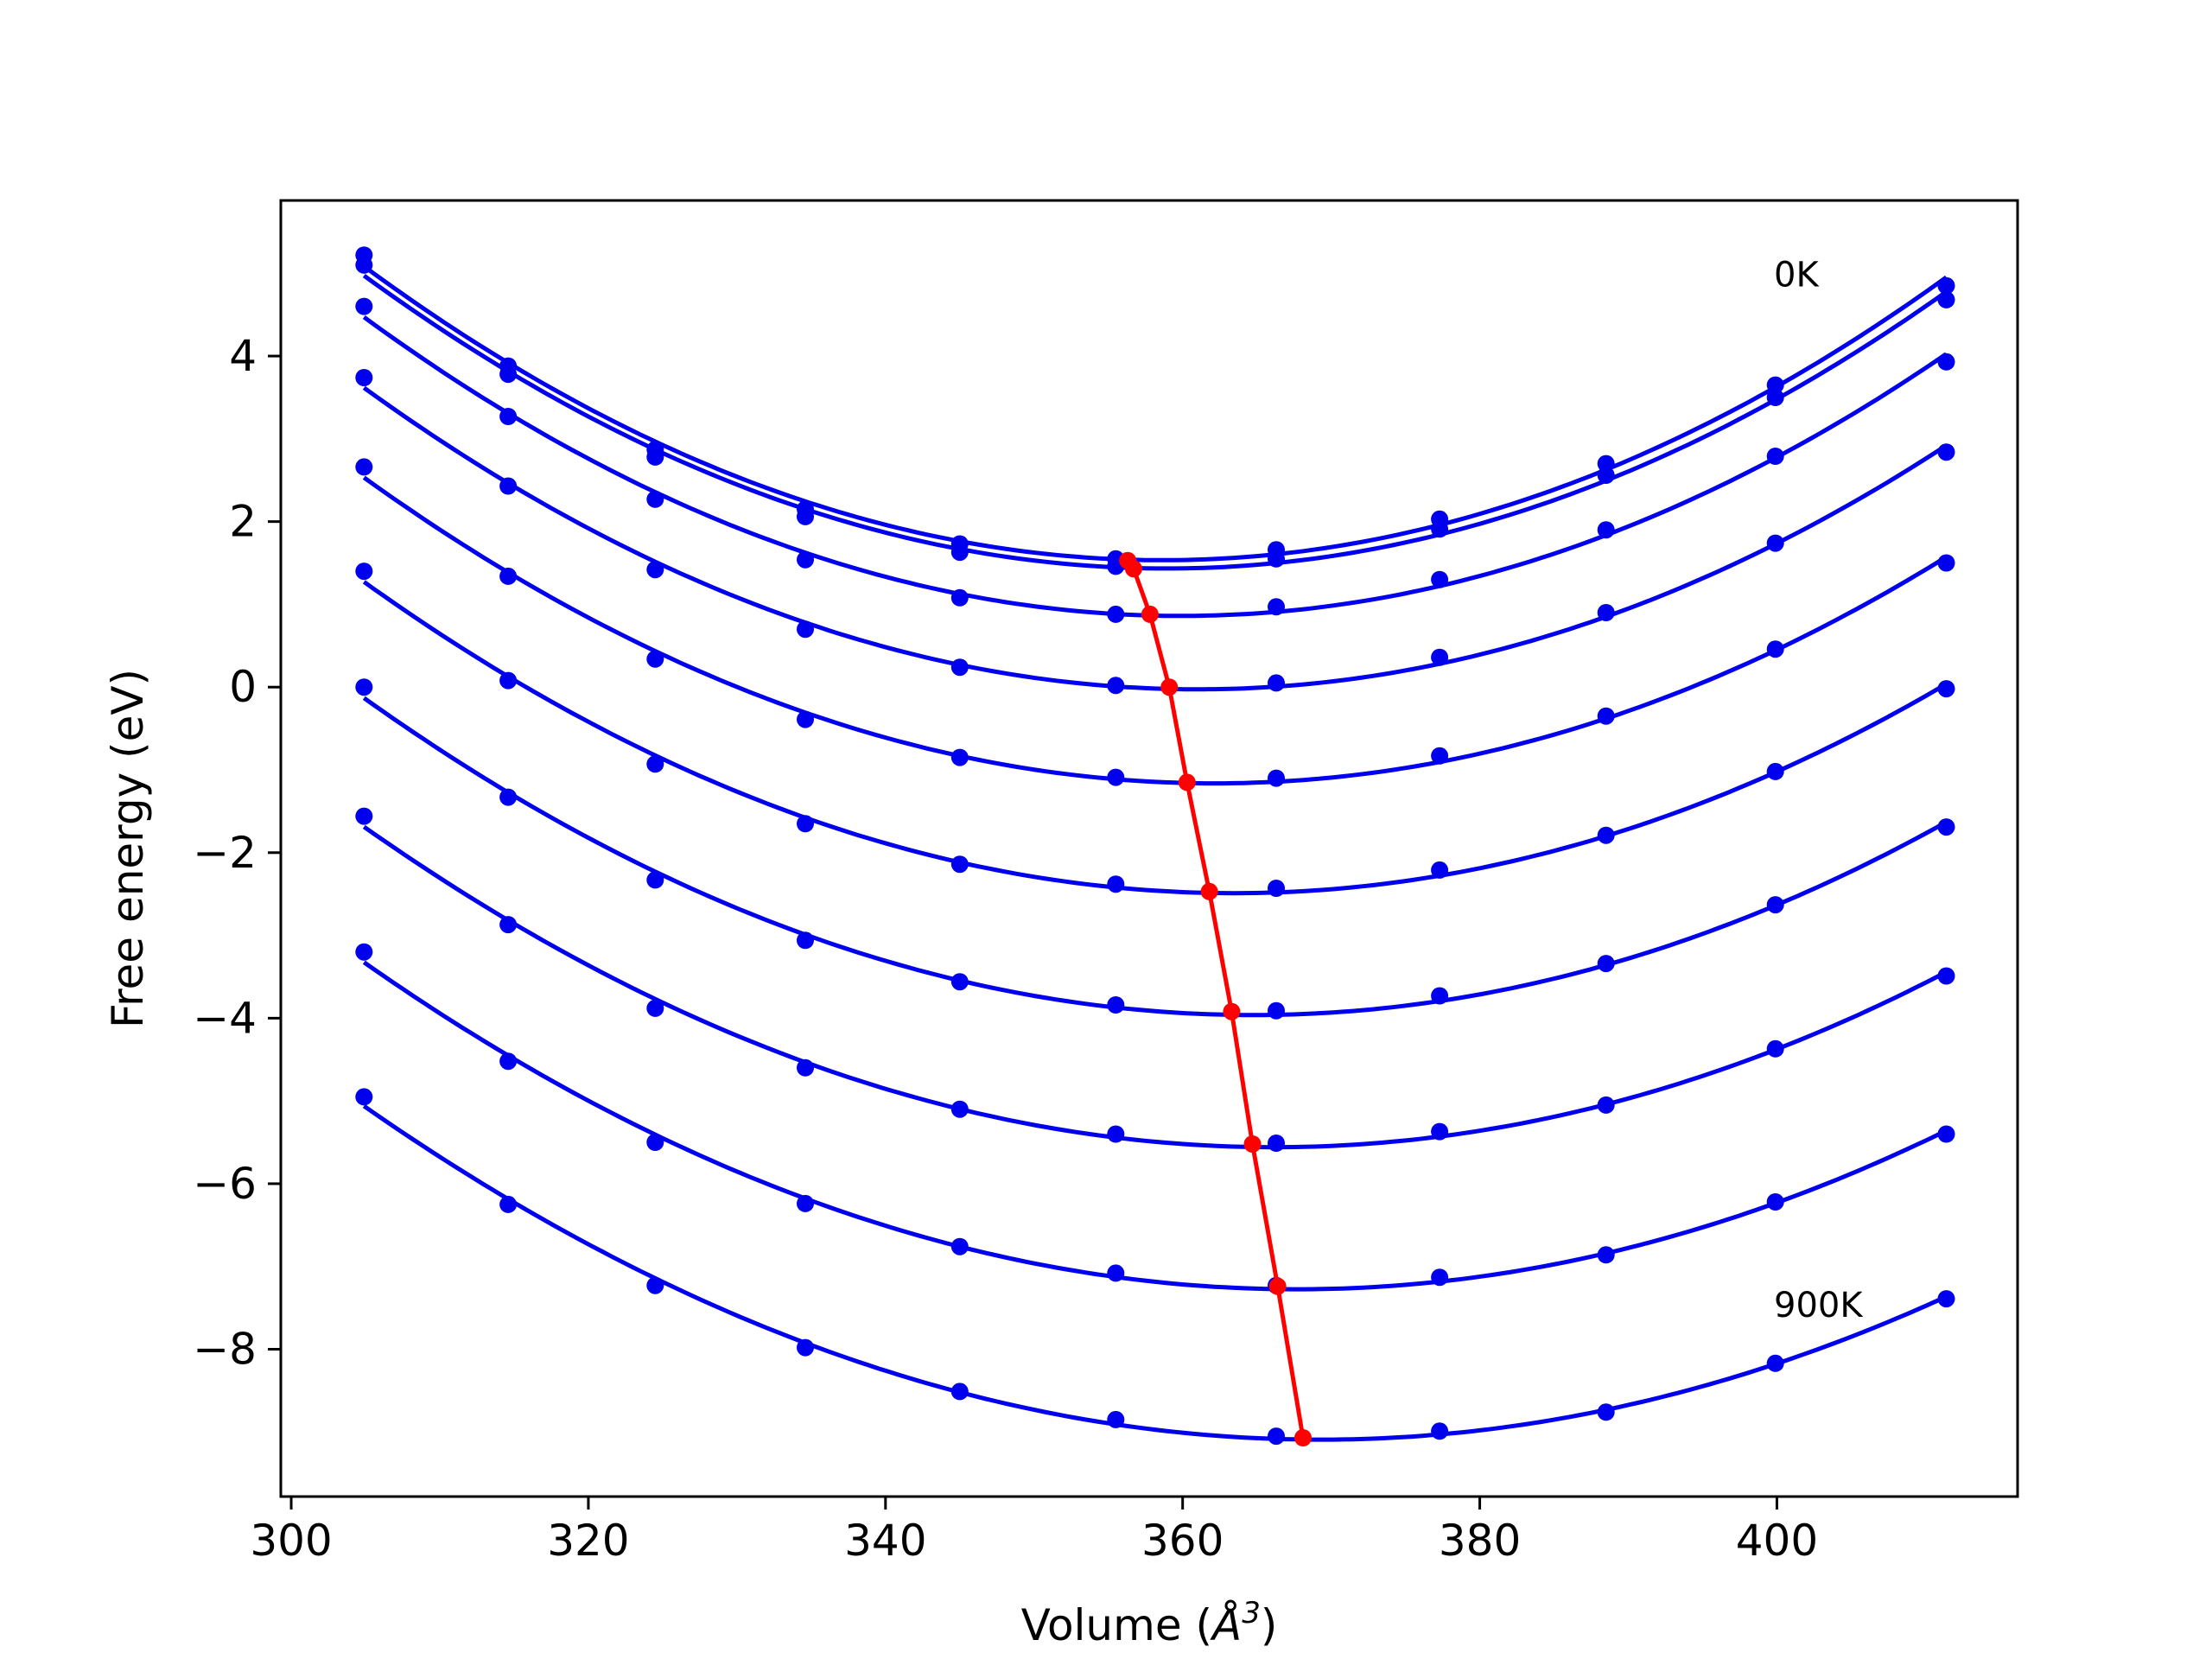 This screenshot has height=1659, width=2212. I want to click on minima-layer, so click(1215, 998).